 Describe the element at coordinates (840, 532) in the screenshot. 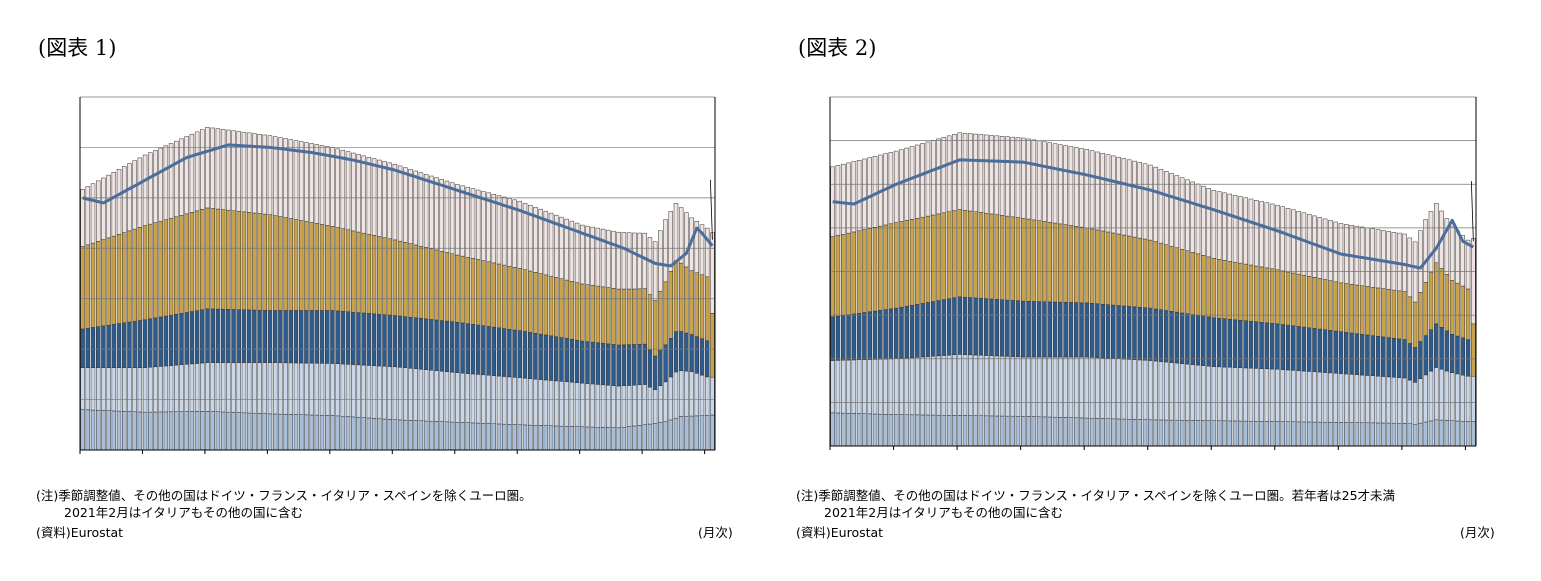

I see `figure-2-source: (資料)Eurostat` at that location.